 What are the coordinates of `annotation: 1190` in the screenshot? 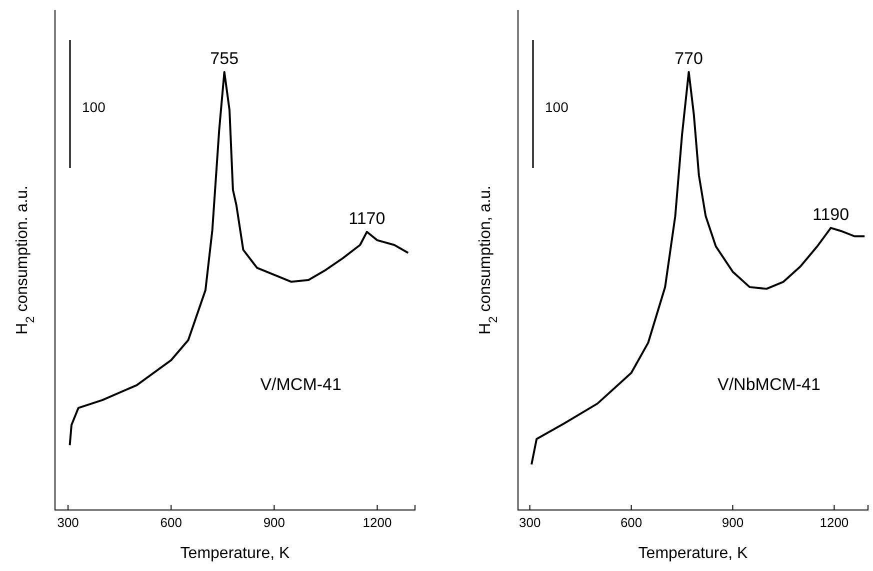 It's located at (831, 214).